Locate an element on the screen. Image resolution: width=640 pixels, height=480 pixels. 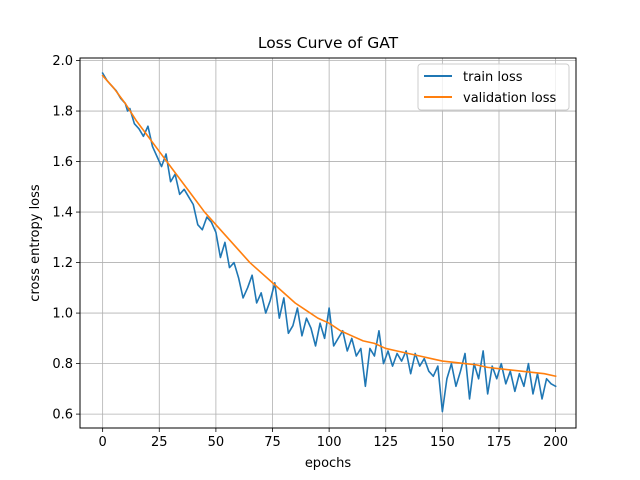
y-tick-label: 1.8 is located at coordinates (62, 112).